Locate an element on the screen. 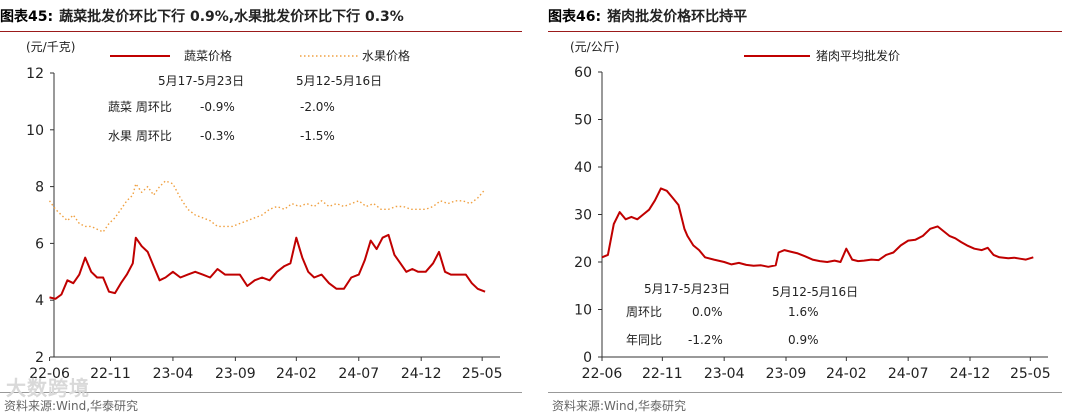 The width and height of the screenshot is (1070, 416). annotation-value-yoy-current: -1.2% is located at coordinates (705, 340).